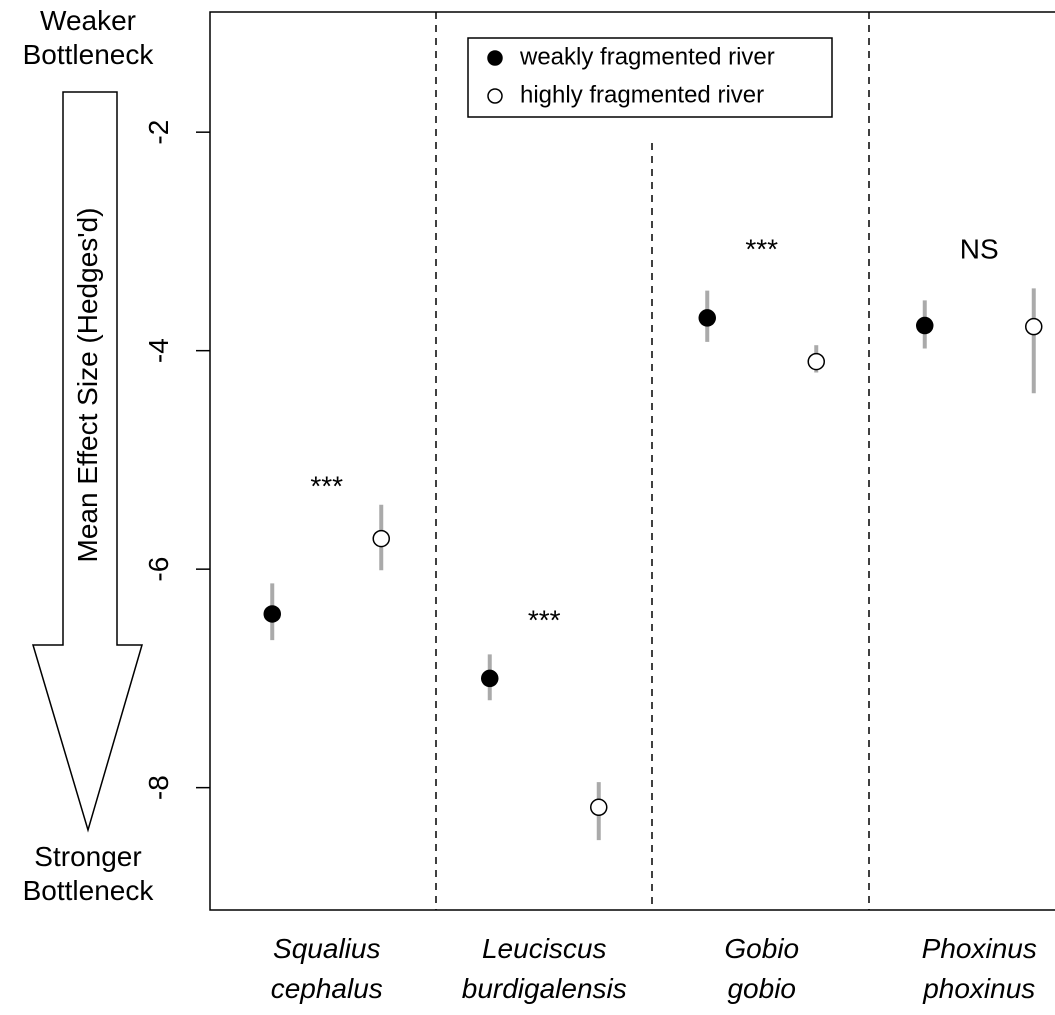  I want to click on x-tick-label-line: Gobio, so click(761, 948).